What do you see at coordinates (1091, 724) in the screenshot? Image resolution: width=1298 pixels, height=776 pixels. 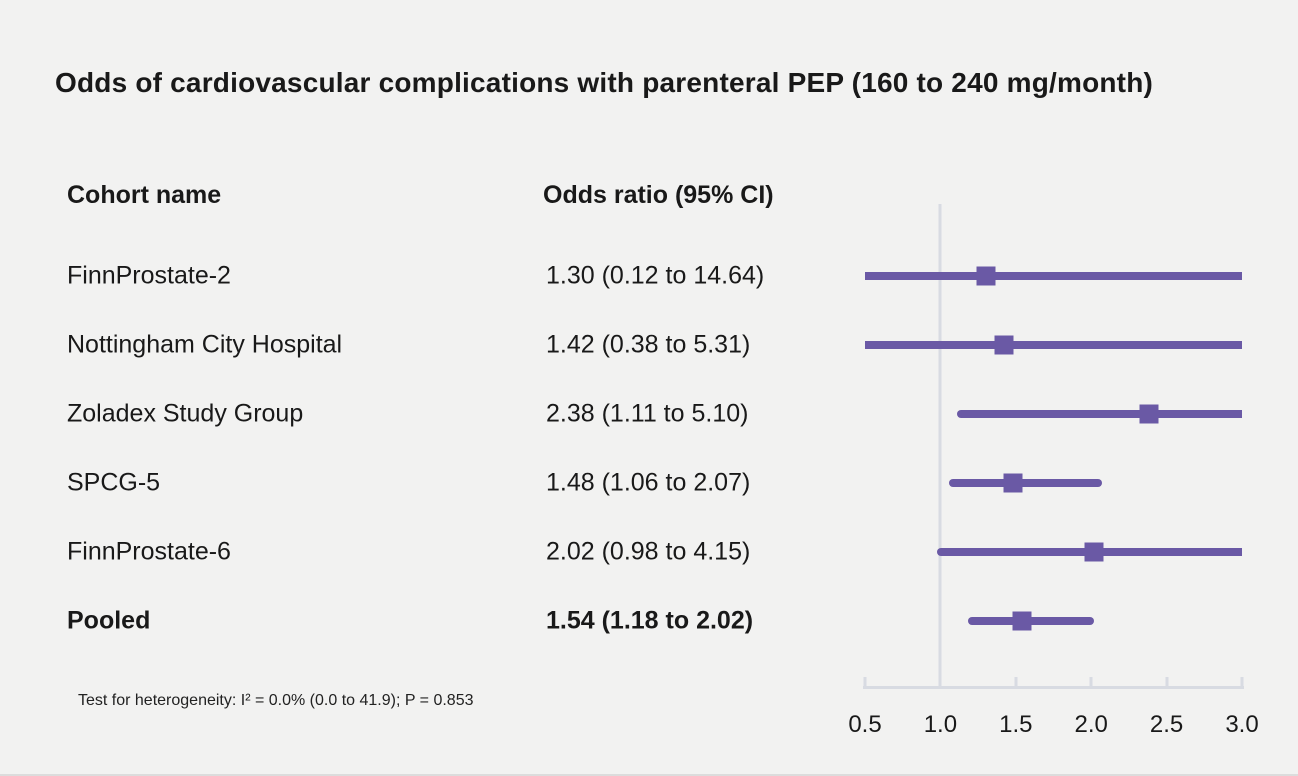 I see `axis-tick-label: 2.0` at bounding box center [1091, 724].